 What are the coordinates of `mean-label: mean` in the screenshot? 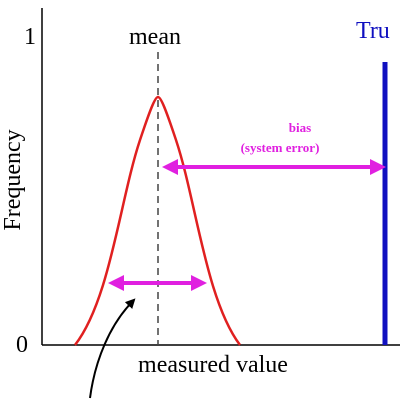 It's located at (155, 37).